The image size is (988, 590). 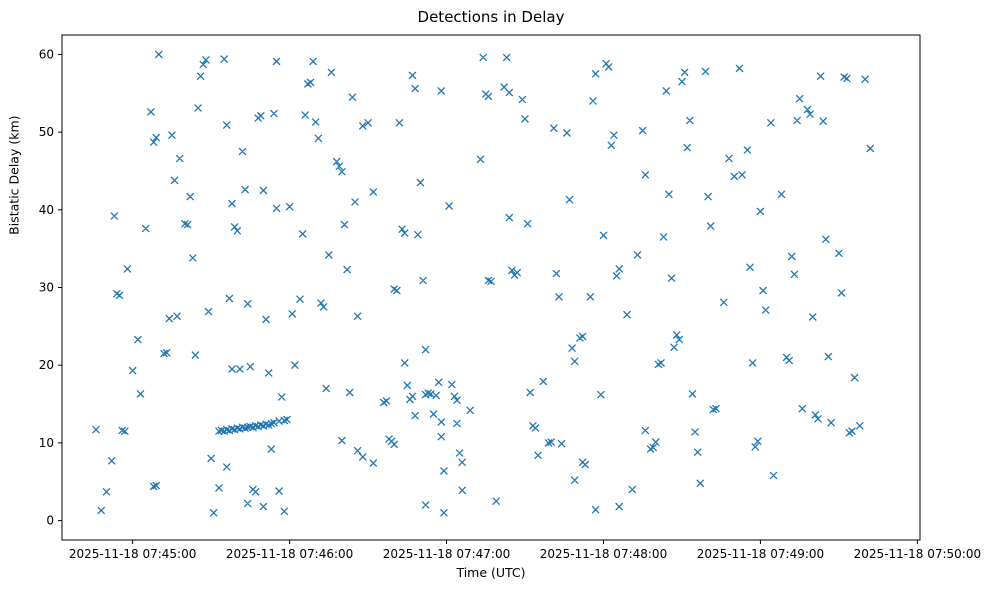 What do you see at coordinates (50, 521) in the screenshot?
I see `y-tick-label: 0` at bounding box center [50, 521].